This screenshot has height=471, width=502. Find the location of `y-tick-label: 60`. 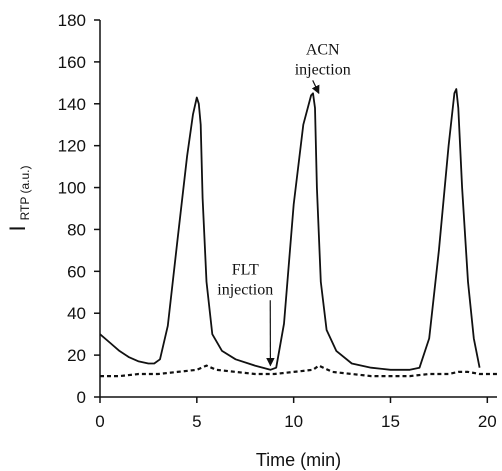

y-tick-label: 60 is located at coordinates (76, 271).